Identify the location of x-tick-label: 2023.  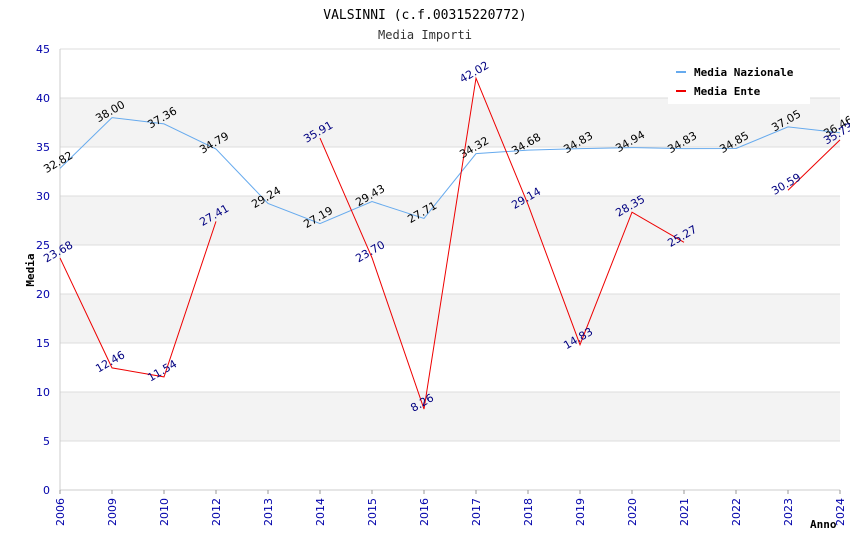
(788, 512).